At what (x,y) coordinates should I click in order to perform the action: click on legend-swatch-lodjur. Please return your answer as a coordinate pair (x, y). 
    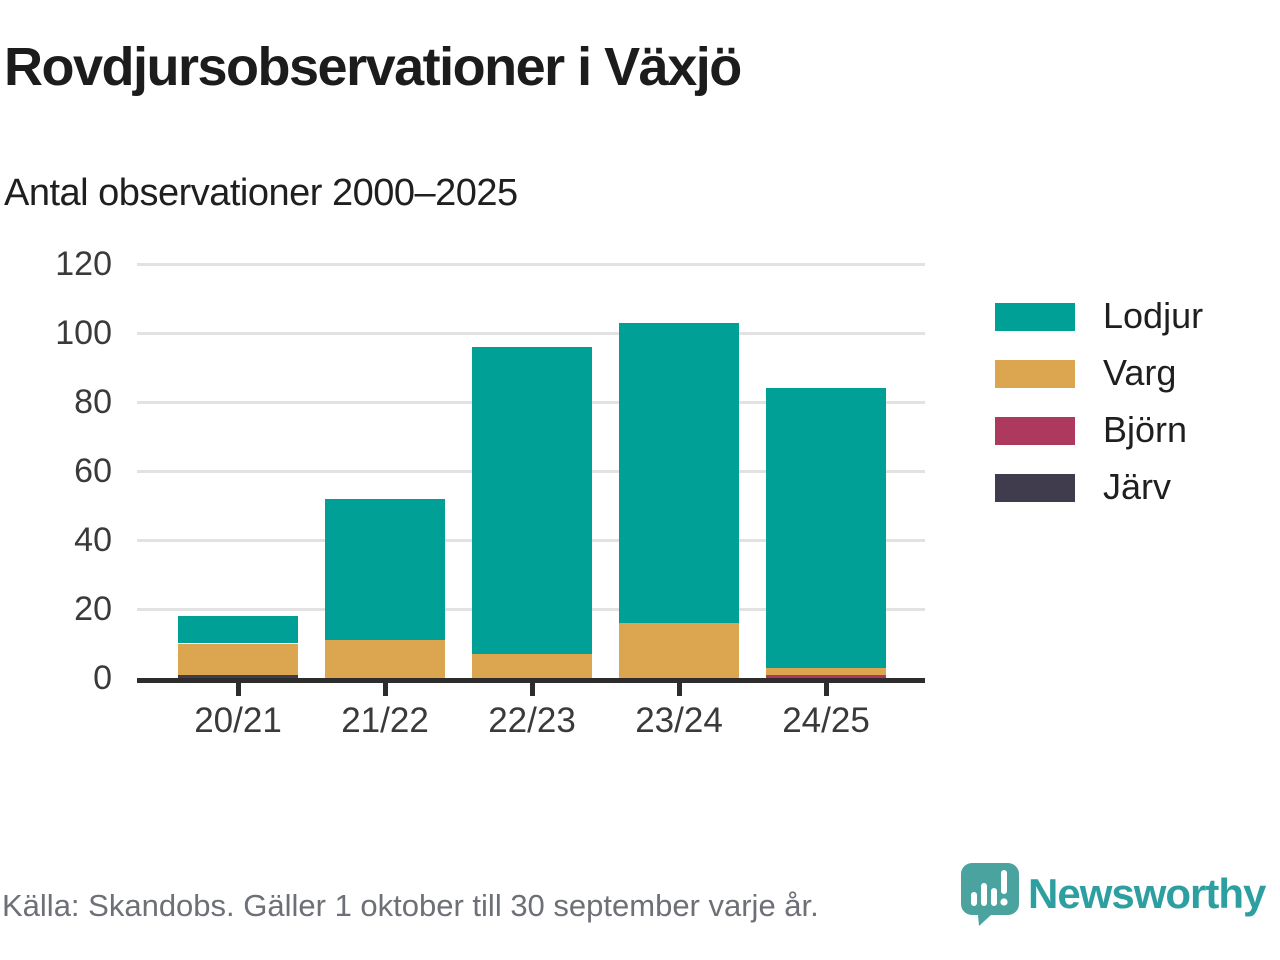
    Looking at the image, I should click on (1035, 317).